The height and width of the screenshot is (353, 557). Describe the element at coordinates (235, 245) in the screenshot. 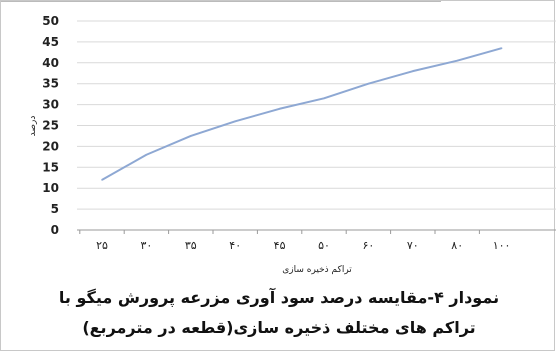

I see `x-tick-label: ۴۰` at that location.